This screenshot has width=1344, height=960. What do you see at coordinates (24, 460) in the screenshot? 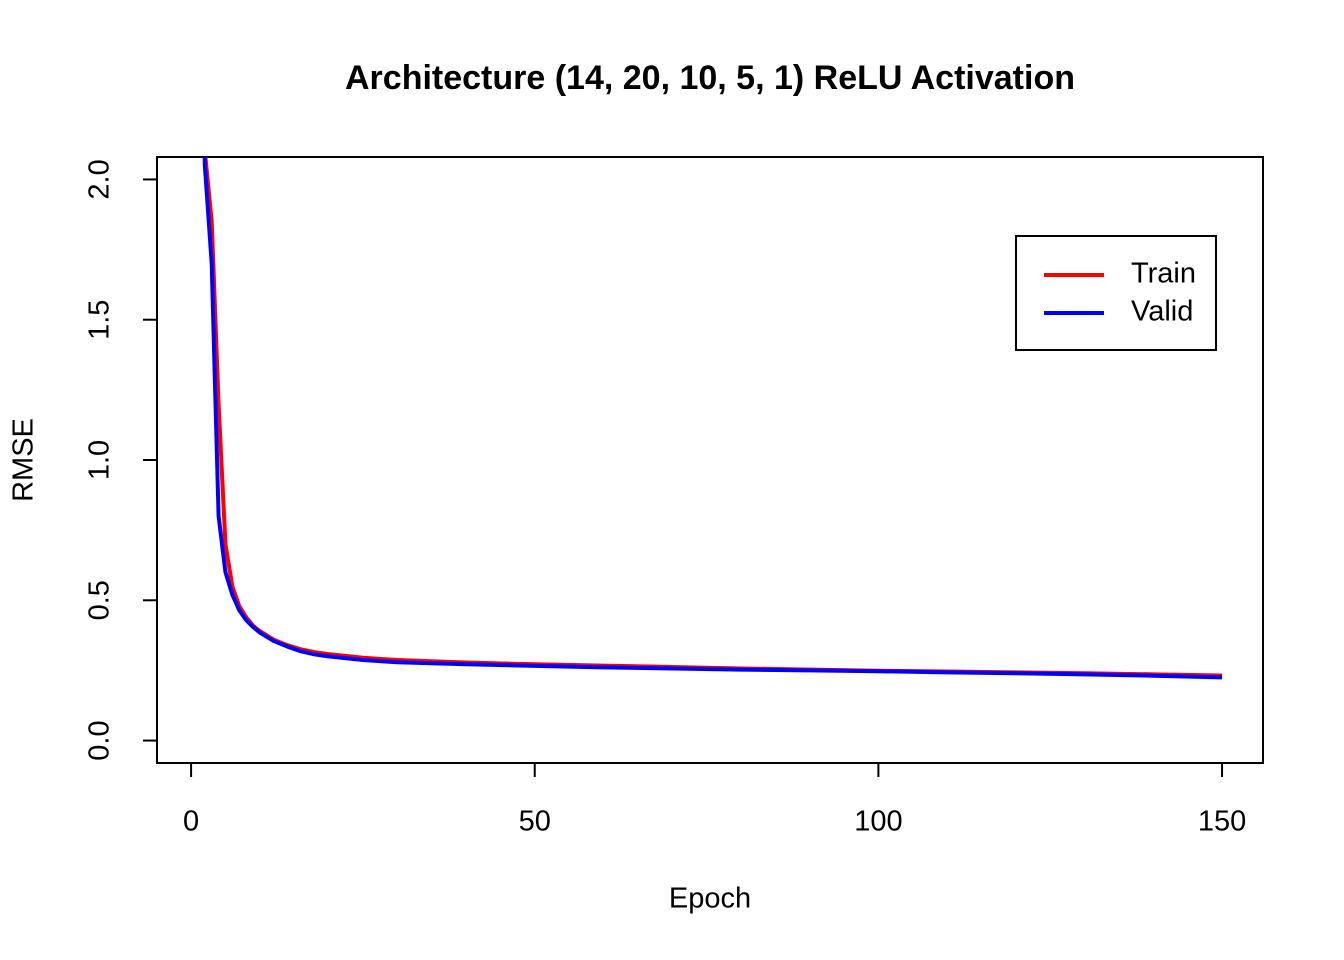
I see `y-axis-label: RMSE` at bounding box center [24, 460].